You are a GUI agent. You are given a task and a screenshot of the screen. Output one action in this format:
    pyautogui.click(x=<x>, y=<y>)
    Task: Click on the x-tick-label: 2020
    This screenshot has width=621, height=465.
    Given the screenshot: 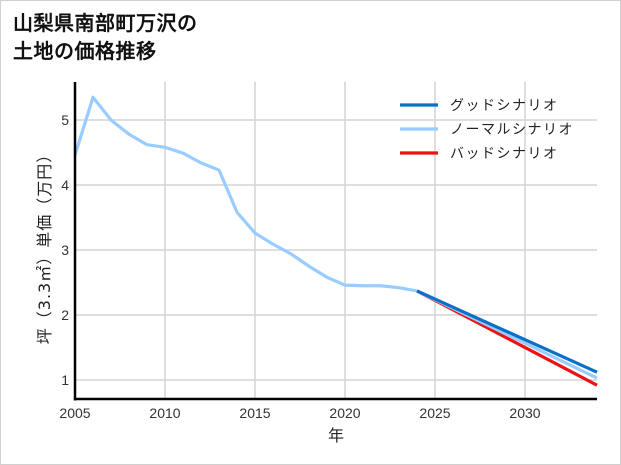 What is the action you would take?
    pyautogui.click(x=344, y=413)
    